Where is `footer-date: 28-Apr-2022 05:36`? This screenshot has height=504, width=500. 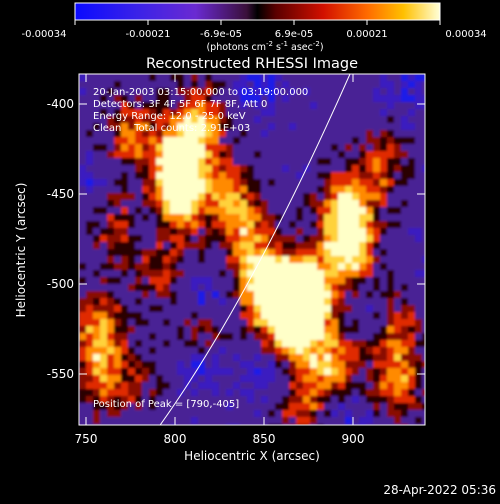 footer-date: 28-Apr-2022 05:36 is located at coordinates (439, 490).